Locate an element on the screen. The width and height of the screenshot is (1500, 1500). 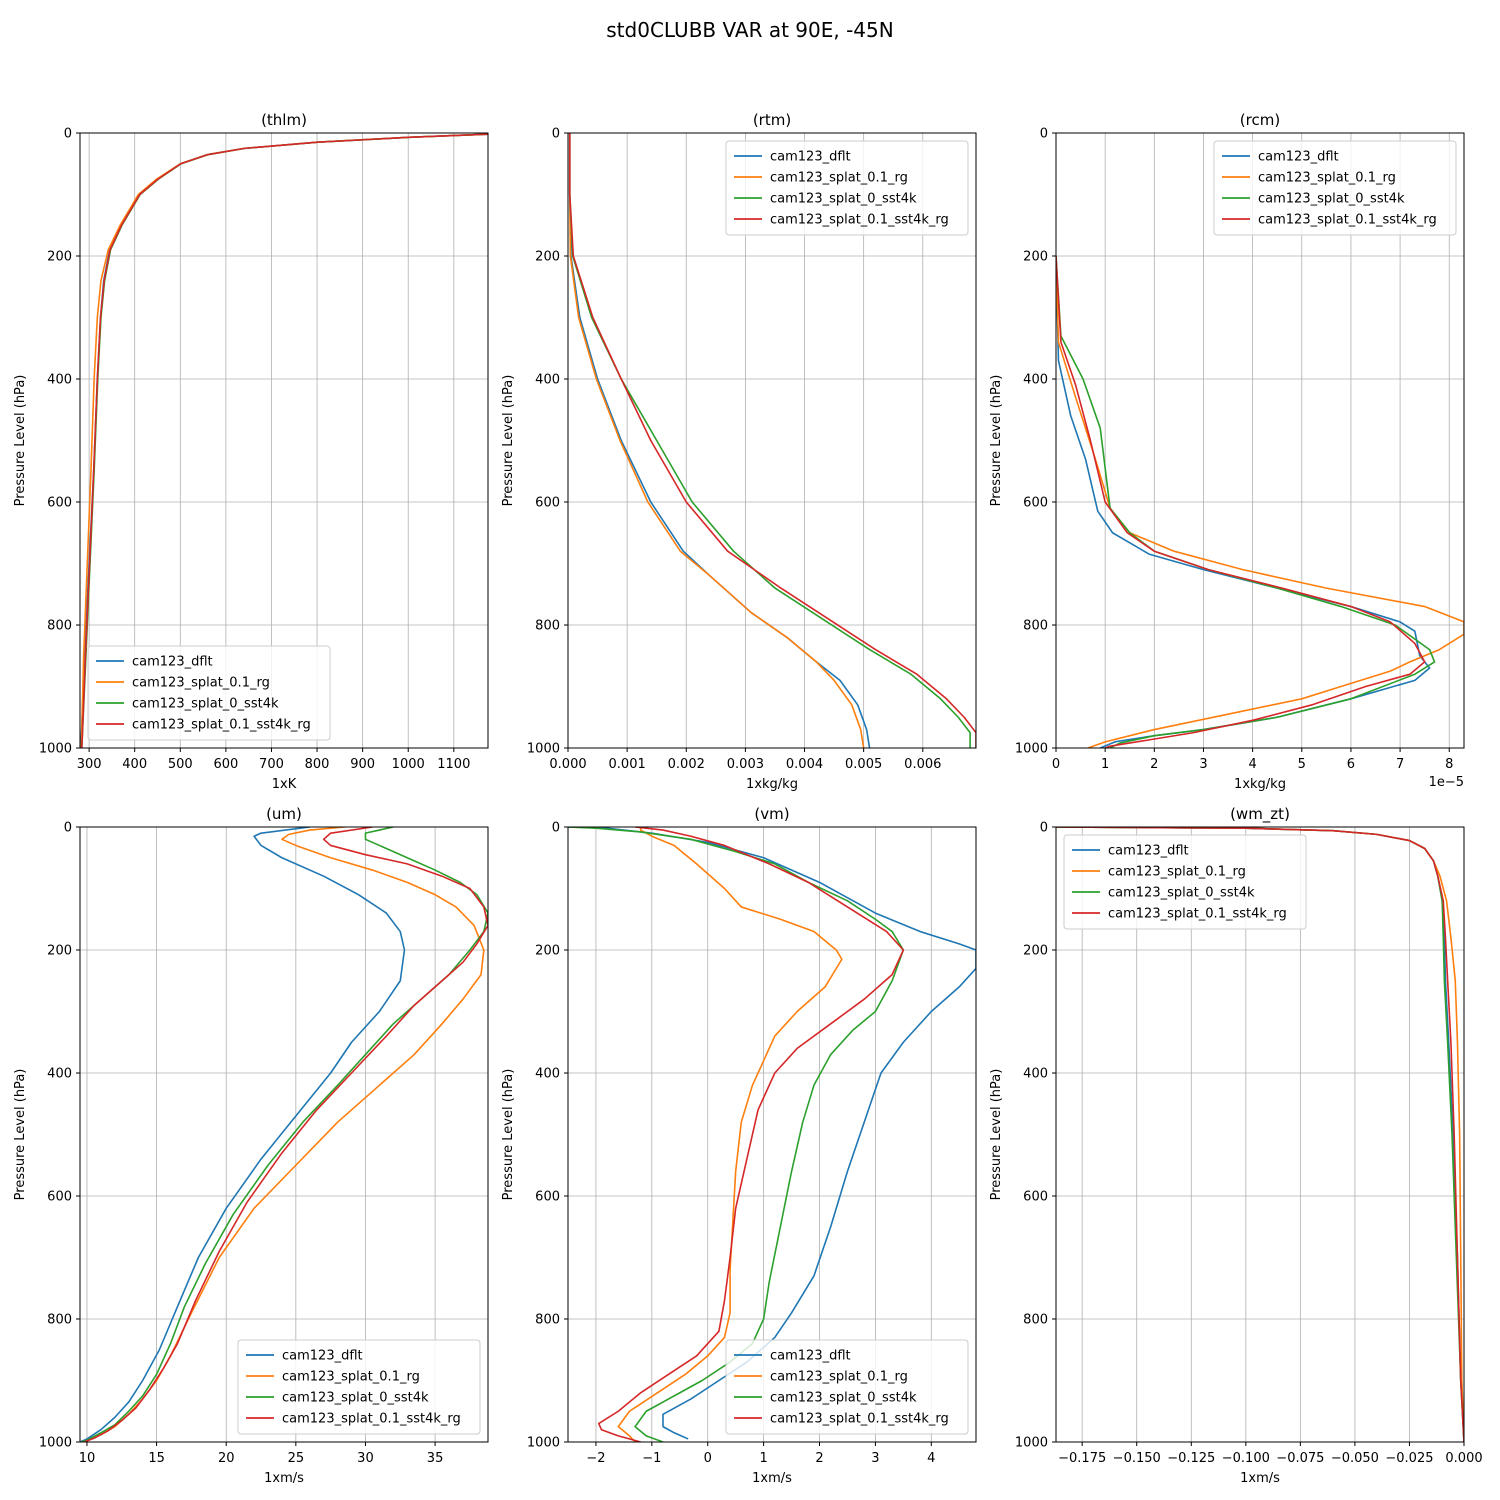
x-tick-label: 1 is located at coordinates (1105, 764).